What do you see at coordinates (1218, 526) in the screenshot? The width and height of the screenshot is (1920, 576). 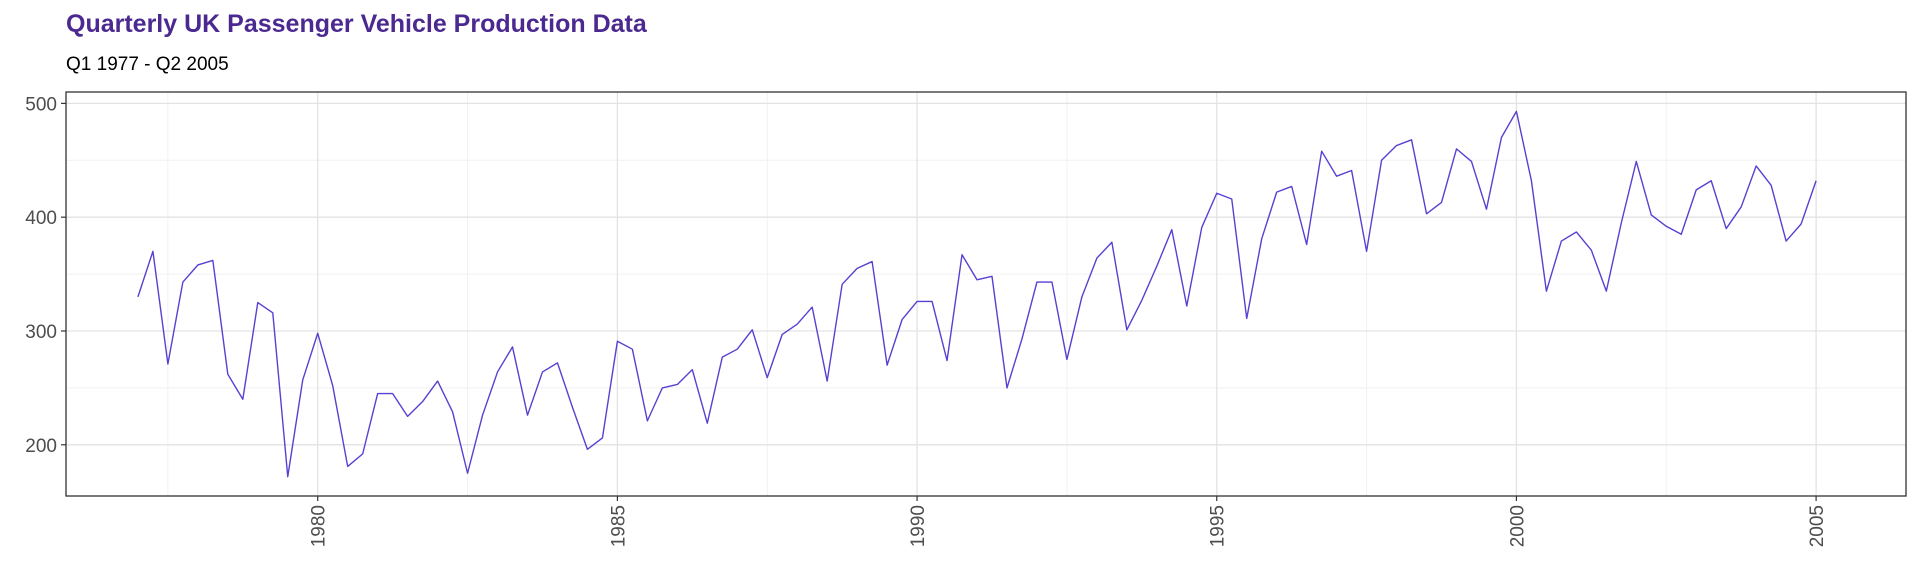 I see `x-tick-label: 1995` at bounding box center [1218, 526].